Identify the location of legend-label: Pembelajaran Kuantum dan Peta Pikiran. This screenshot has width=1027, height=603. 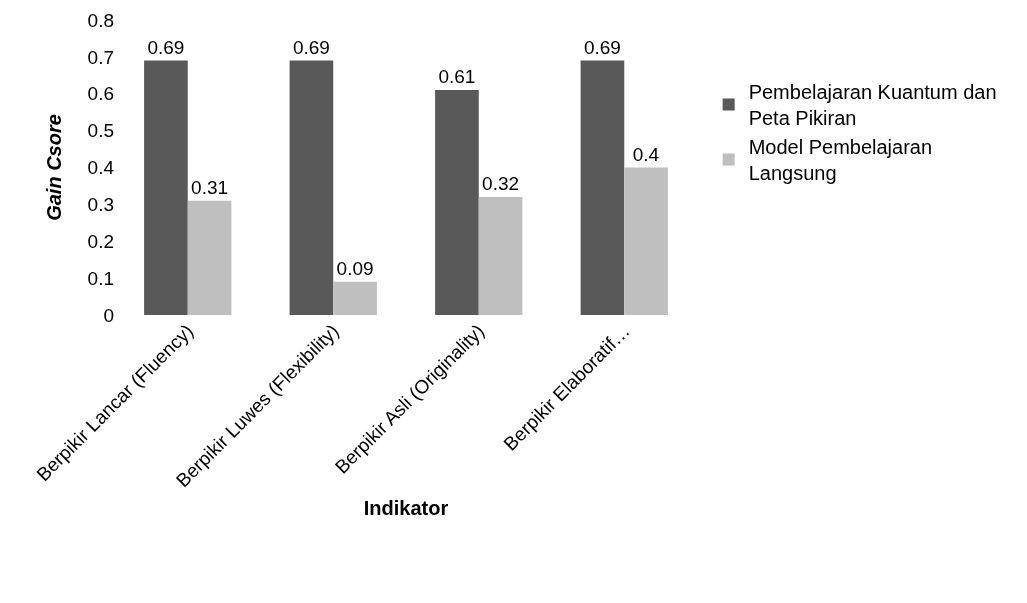
(872, 105).